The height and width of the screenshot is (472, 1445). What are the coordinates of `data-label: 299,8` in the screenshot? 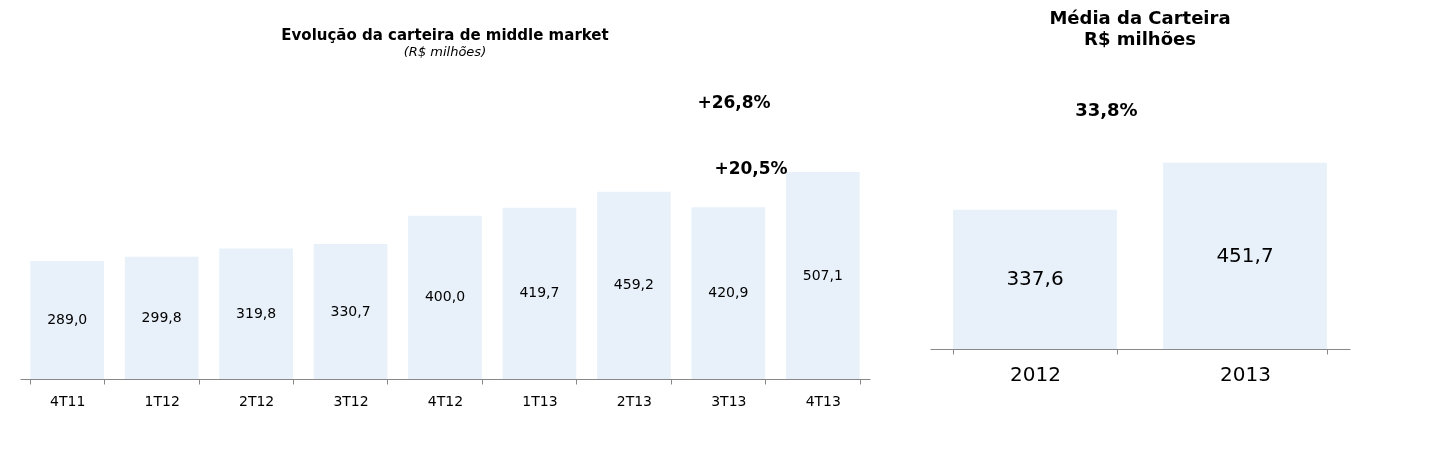 It's located at (161, 316).